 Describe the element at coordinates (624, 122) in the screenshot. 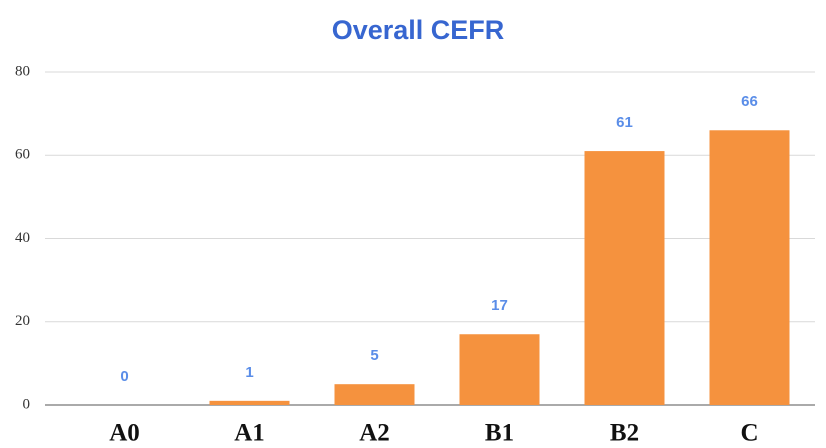

I see `data-label: 61` at that location.